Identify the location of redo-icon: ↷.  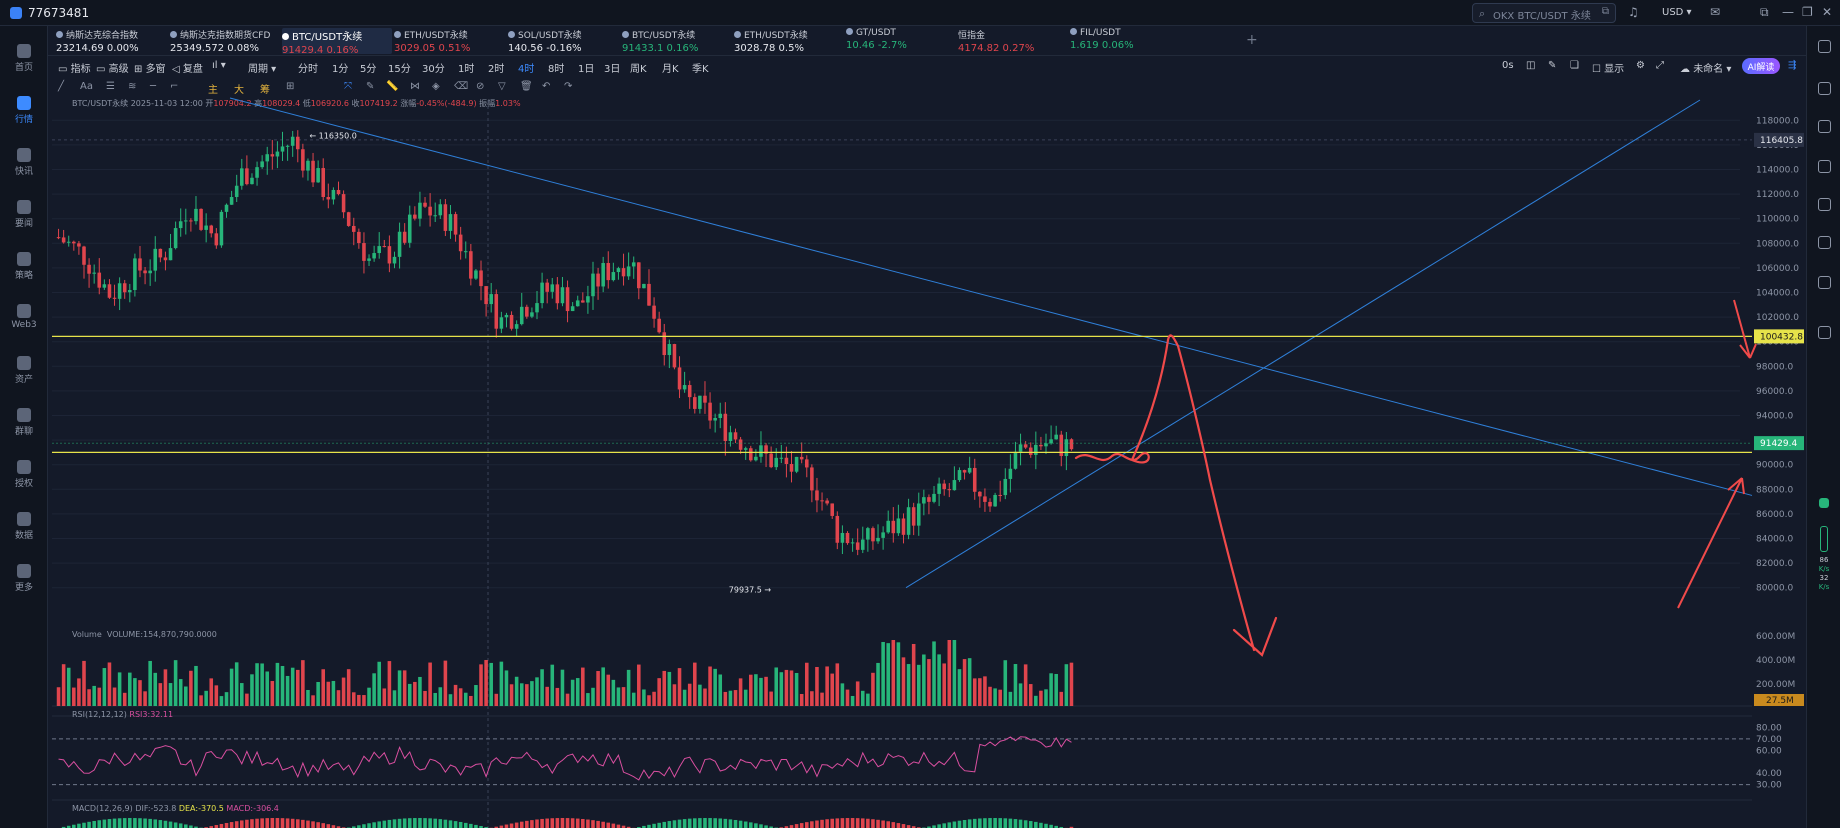
(568, 86).